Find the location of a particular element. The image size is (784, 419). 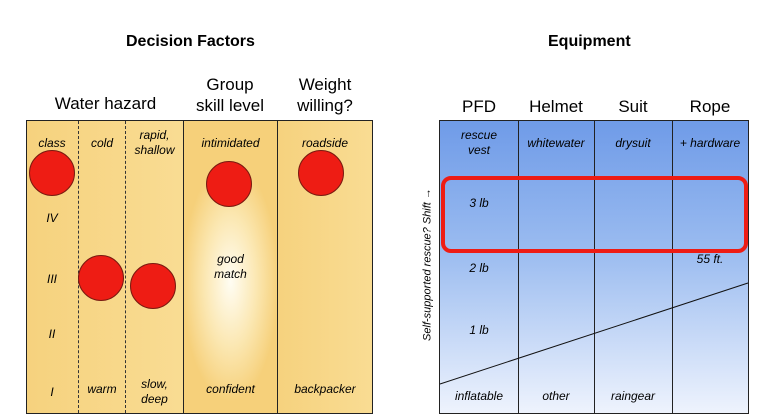

weight-1lb: 1 lb is located at coordinates (479, 330).